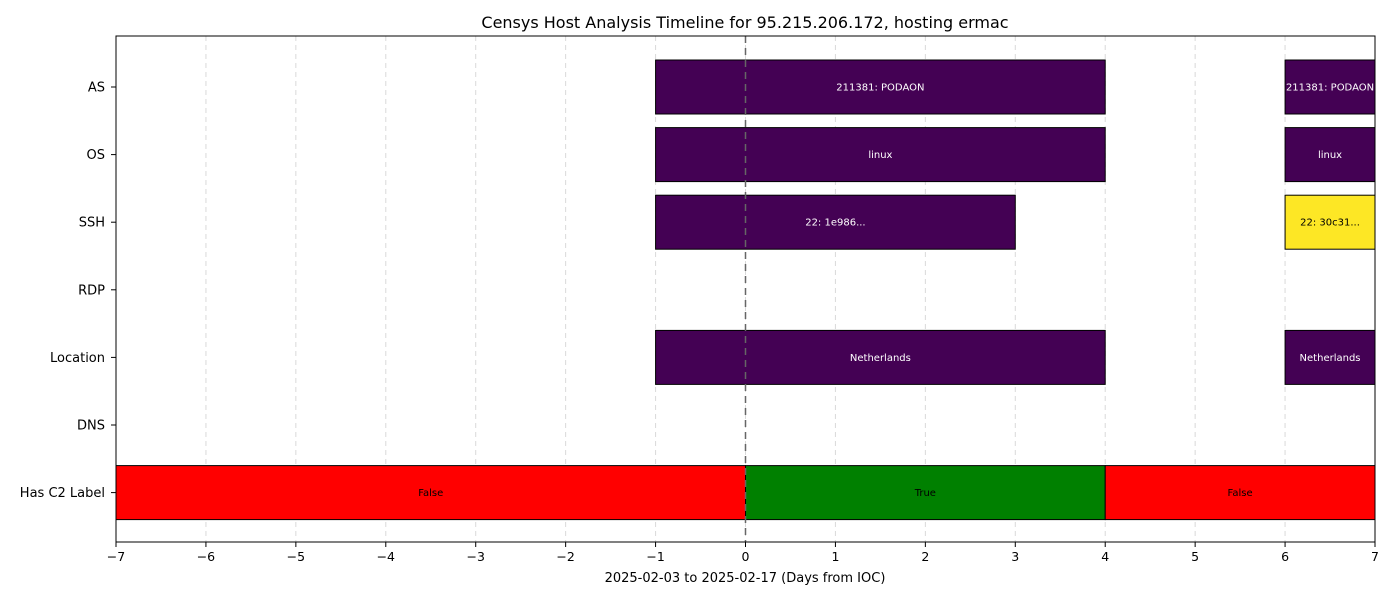 This screenshot has width=1400, height=604. What do you see at coordinates (206, 556) in the screenshot?
I see `x-tick-label: −6` at bounding box center [206, 556].